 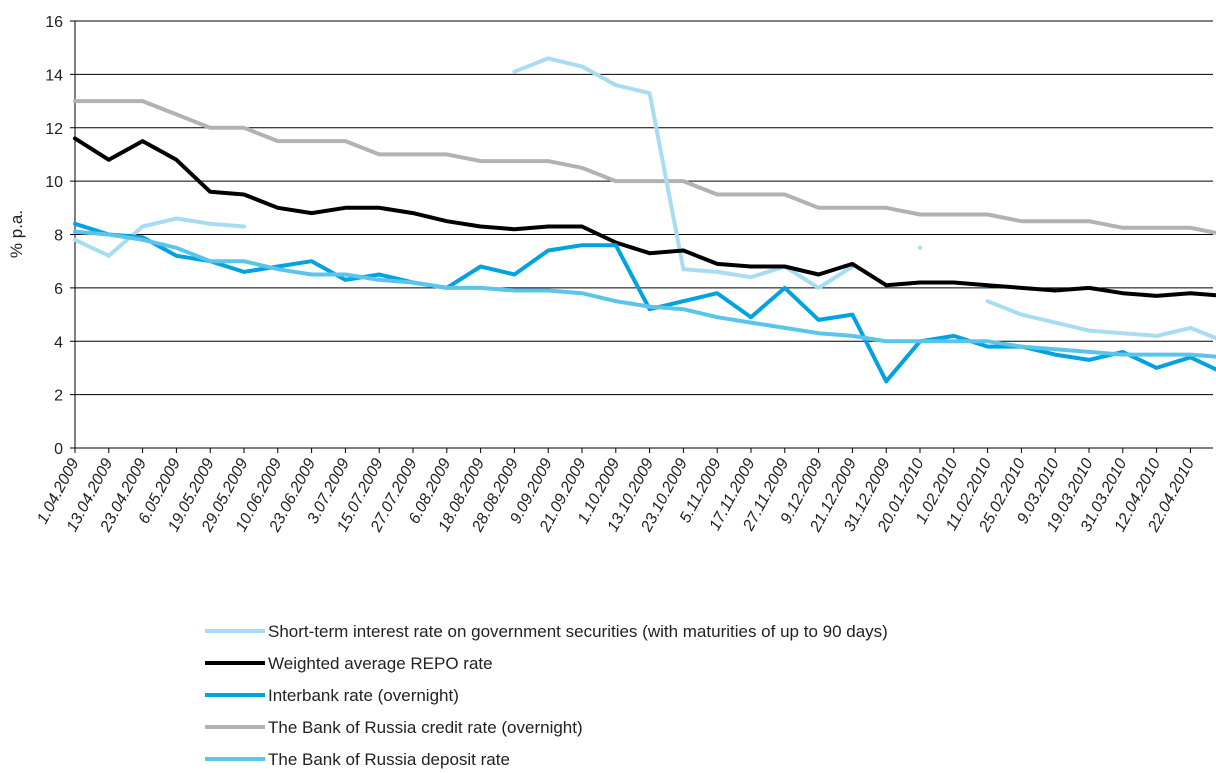 What do you see at coordinates (54, 182) in the screenshot?
I see `y-tick-label: 10` at bounding box center [54, 182].